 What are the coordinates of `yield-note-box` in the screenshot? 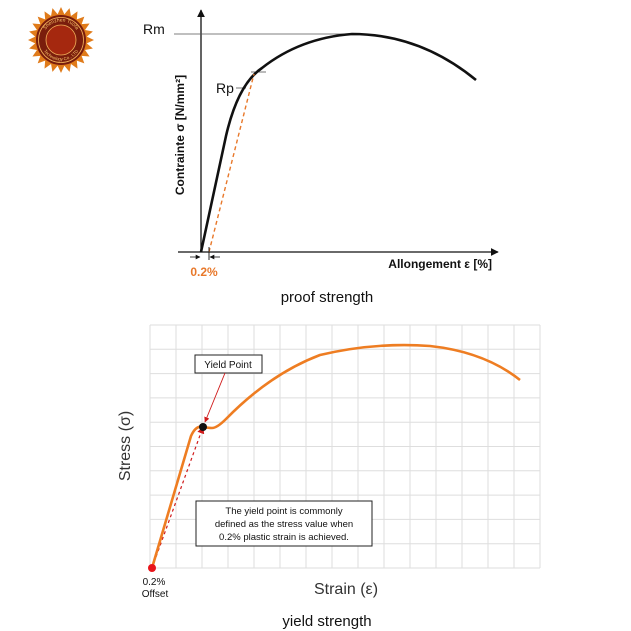 It's located at (284, 523).